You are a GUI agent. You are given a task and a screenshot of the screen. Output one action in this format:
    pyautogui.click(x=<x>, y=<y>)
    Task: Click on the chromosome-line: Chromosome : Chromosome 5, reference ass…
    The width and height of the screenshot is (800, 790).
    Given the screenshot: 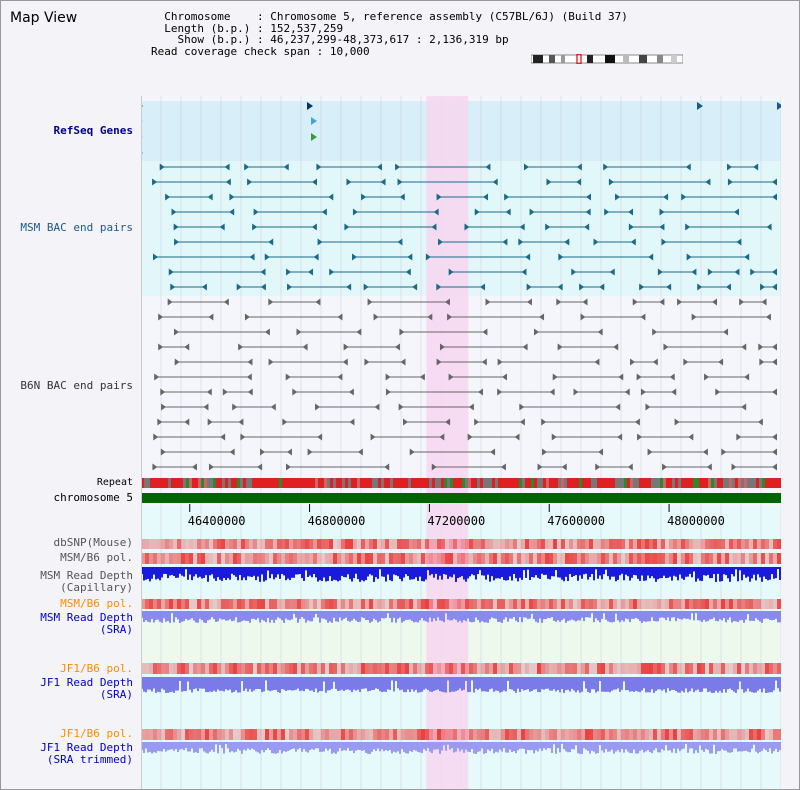 What is the action you would take?
    pyautogui.click(x=396, y=16)
    